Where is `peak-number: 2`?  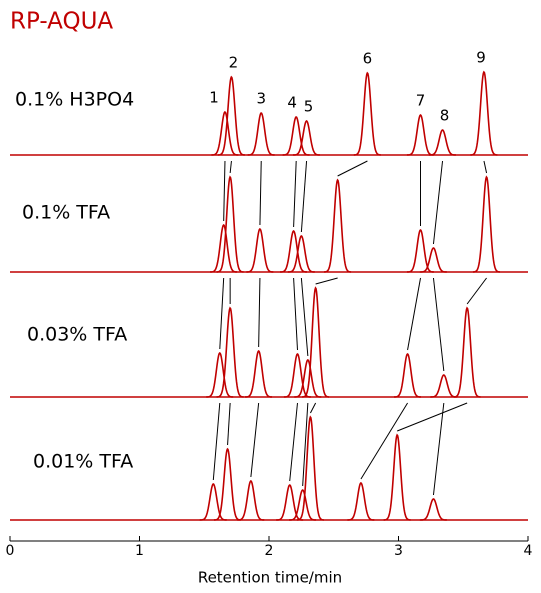
peak-number: 2 is located at coordinates (234, 63).